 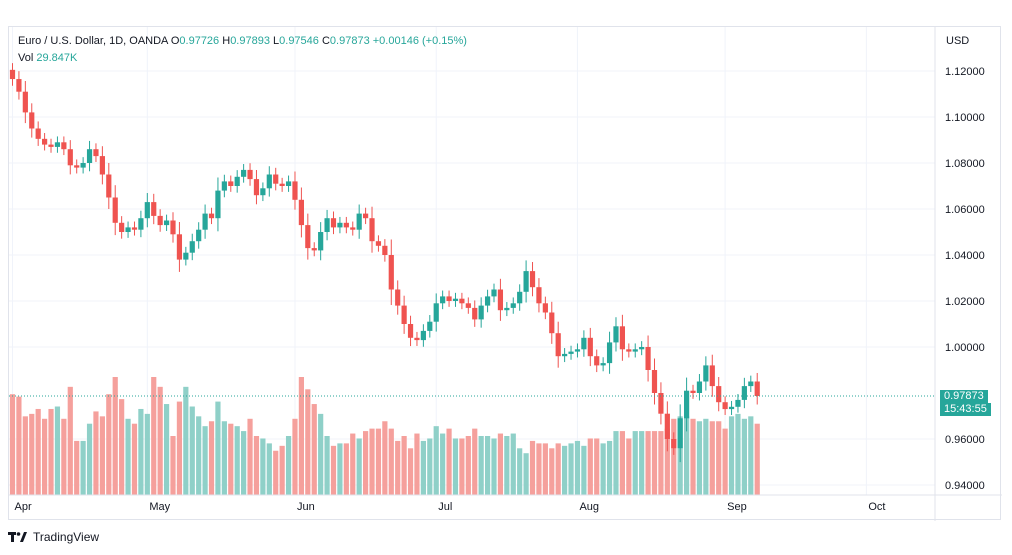 What do you see at coordinates (965, 210) in the screenshot?
I see `price-tick-label: 1.06000` at bounding box center [965, 210].